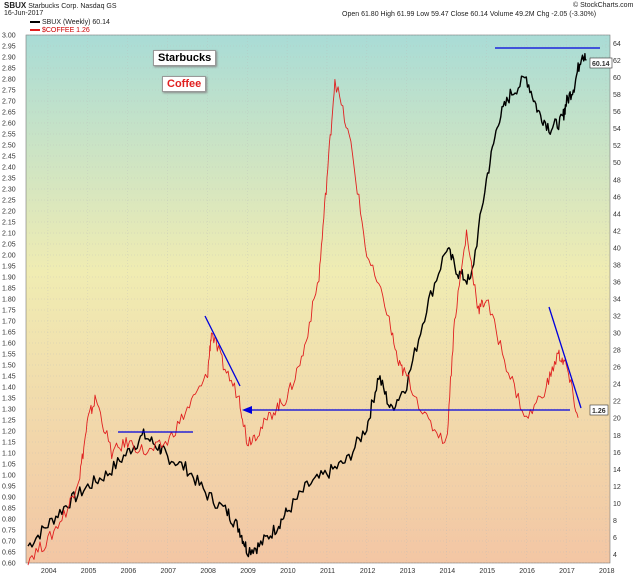 This screenshot has height=576, width=640. What do you see at coordinates (288, 571) in the screenshot?
I see `x-tick-label: 2010` at bounding box center [288, 571].